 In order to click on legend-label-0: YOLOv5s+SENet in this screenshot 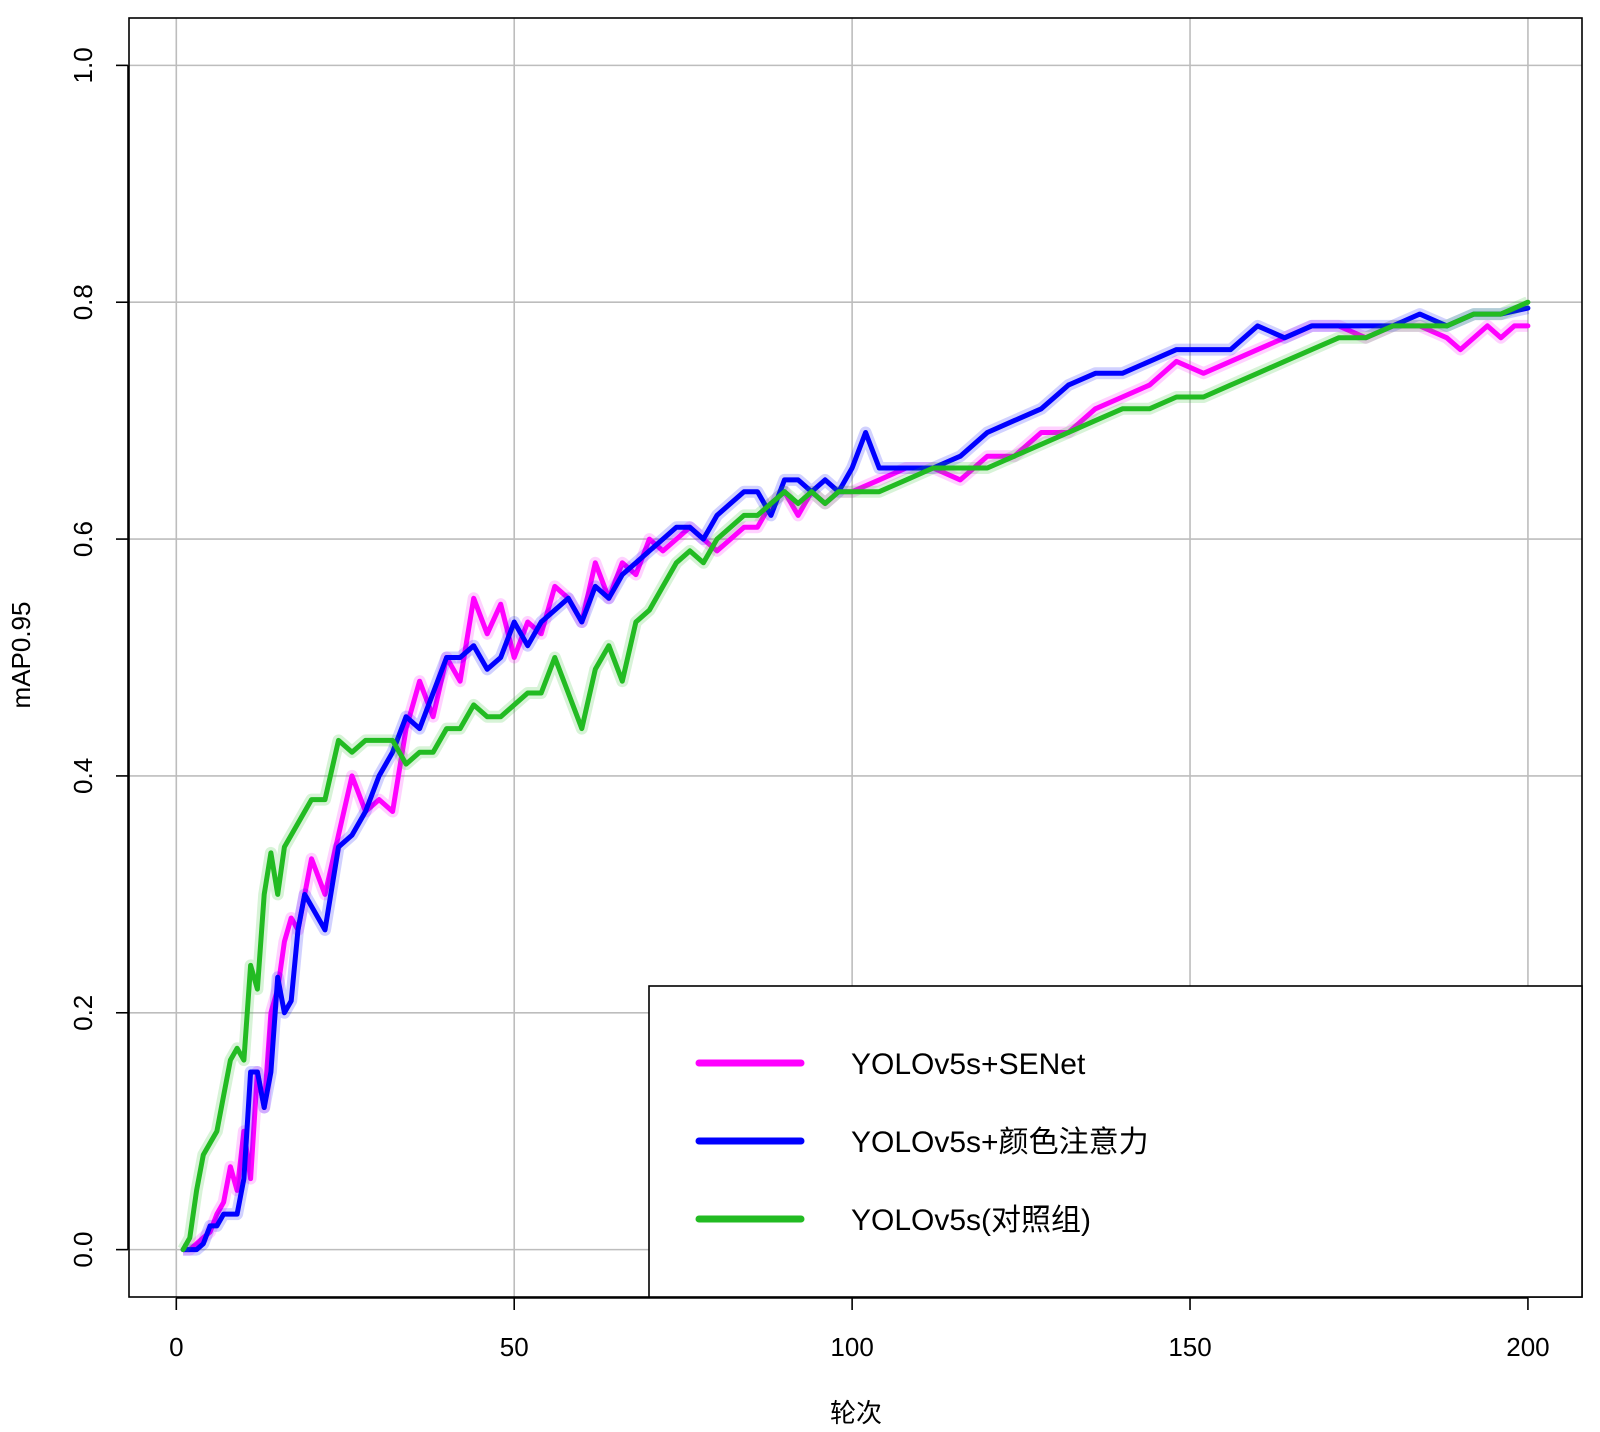, I will do `click(968, 1064)`.